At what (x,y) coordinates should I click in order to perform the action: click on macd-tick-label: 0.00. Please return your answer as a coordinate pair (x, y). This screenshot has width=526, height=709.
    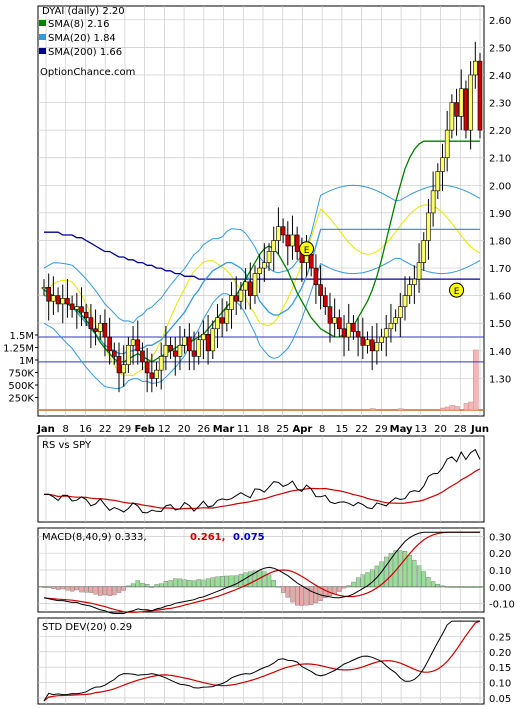
    Looking at the image, I should click on (500, 588).